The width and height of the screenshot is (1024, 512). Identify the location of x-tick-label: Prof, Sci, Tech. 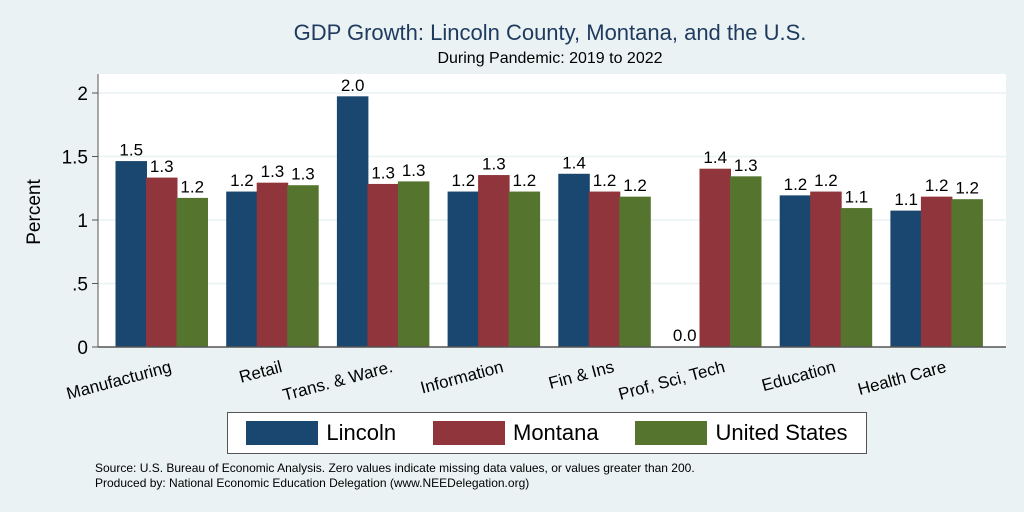
(671, 380).